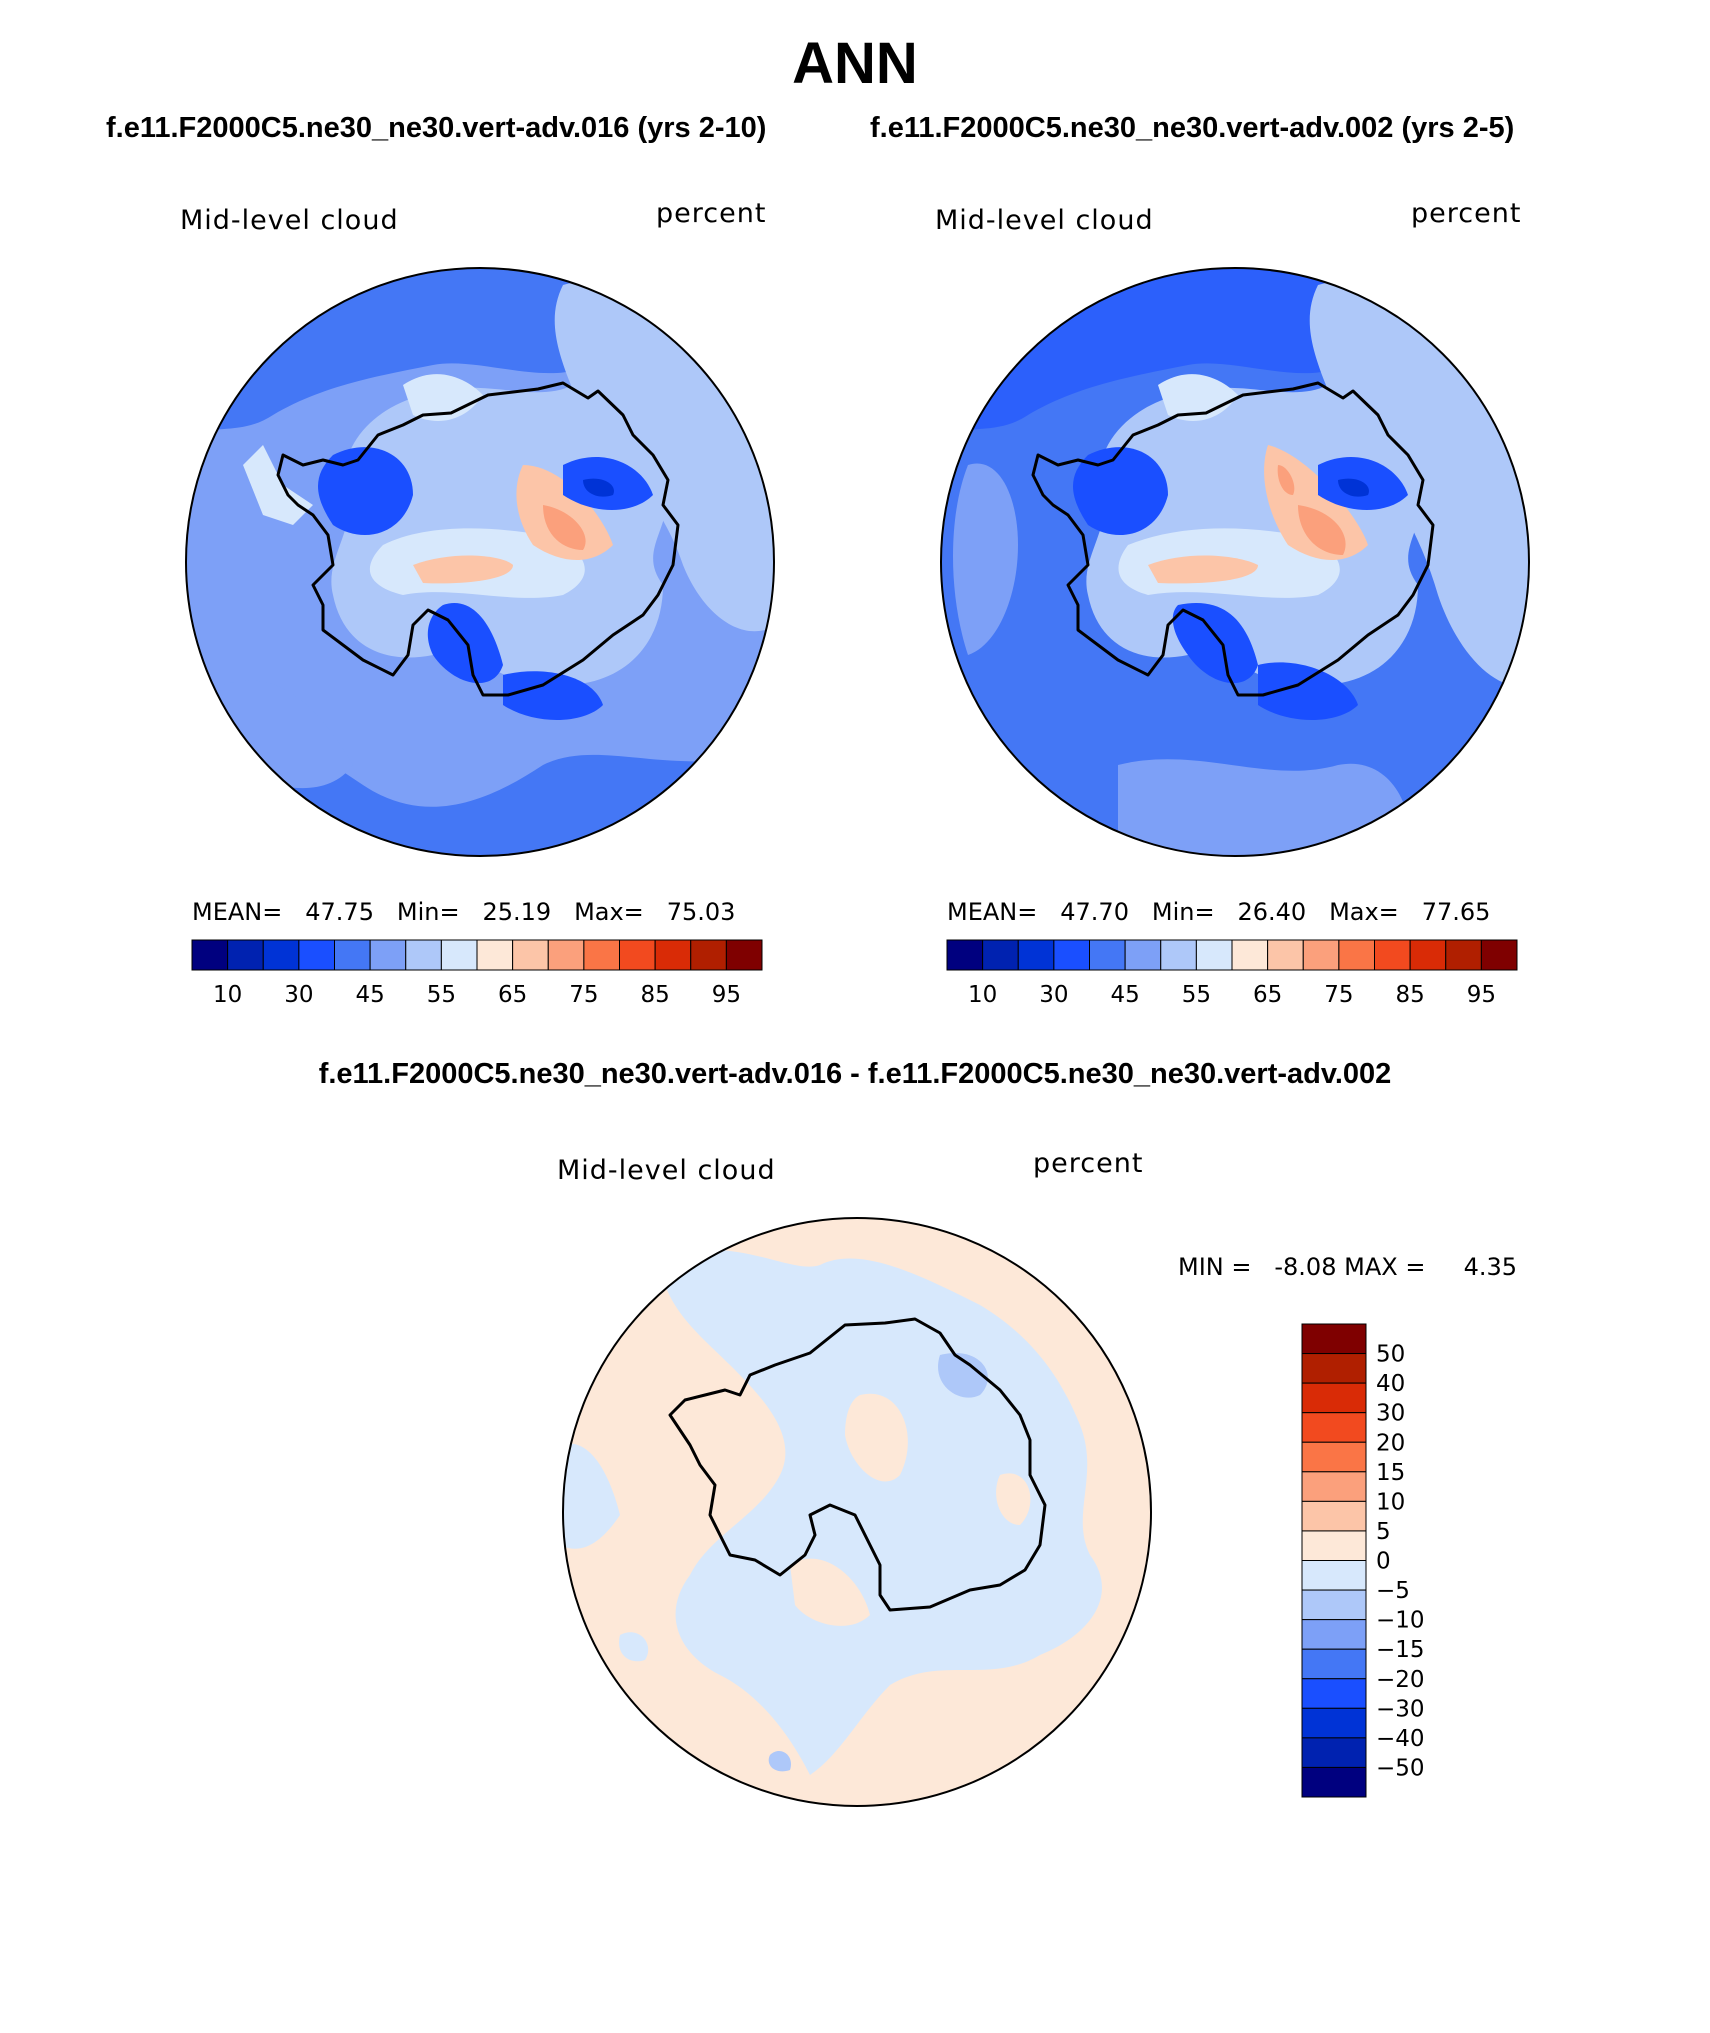  Describe the element at coordinates (289, 220) in the screenshot. I see `panel1-variable-label: Mid-level cloud` at that location.